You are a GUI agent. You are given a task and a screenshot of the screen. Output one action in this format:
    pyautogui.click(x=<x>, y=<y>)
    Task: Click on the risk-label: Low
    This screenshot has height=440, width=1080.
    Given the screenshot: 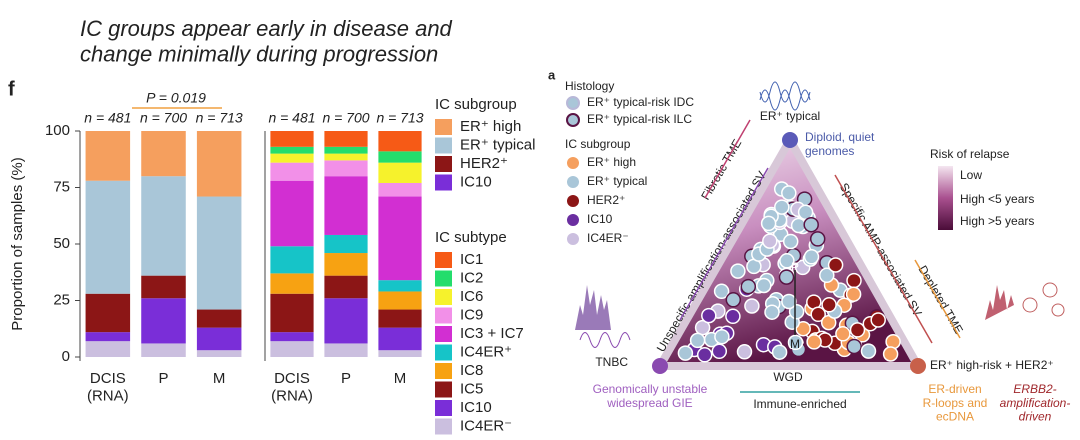 What is the action you would take?
    pyautogui.click(x=971, y=175)
    